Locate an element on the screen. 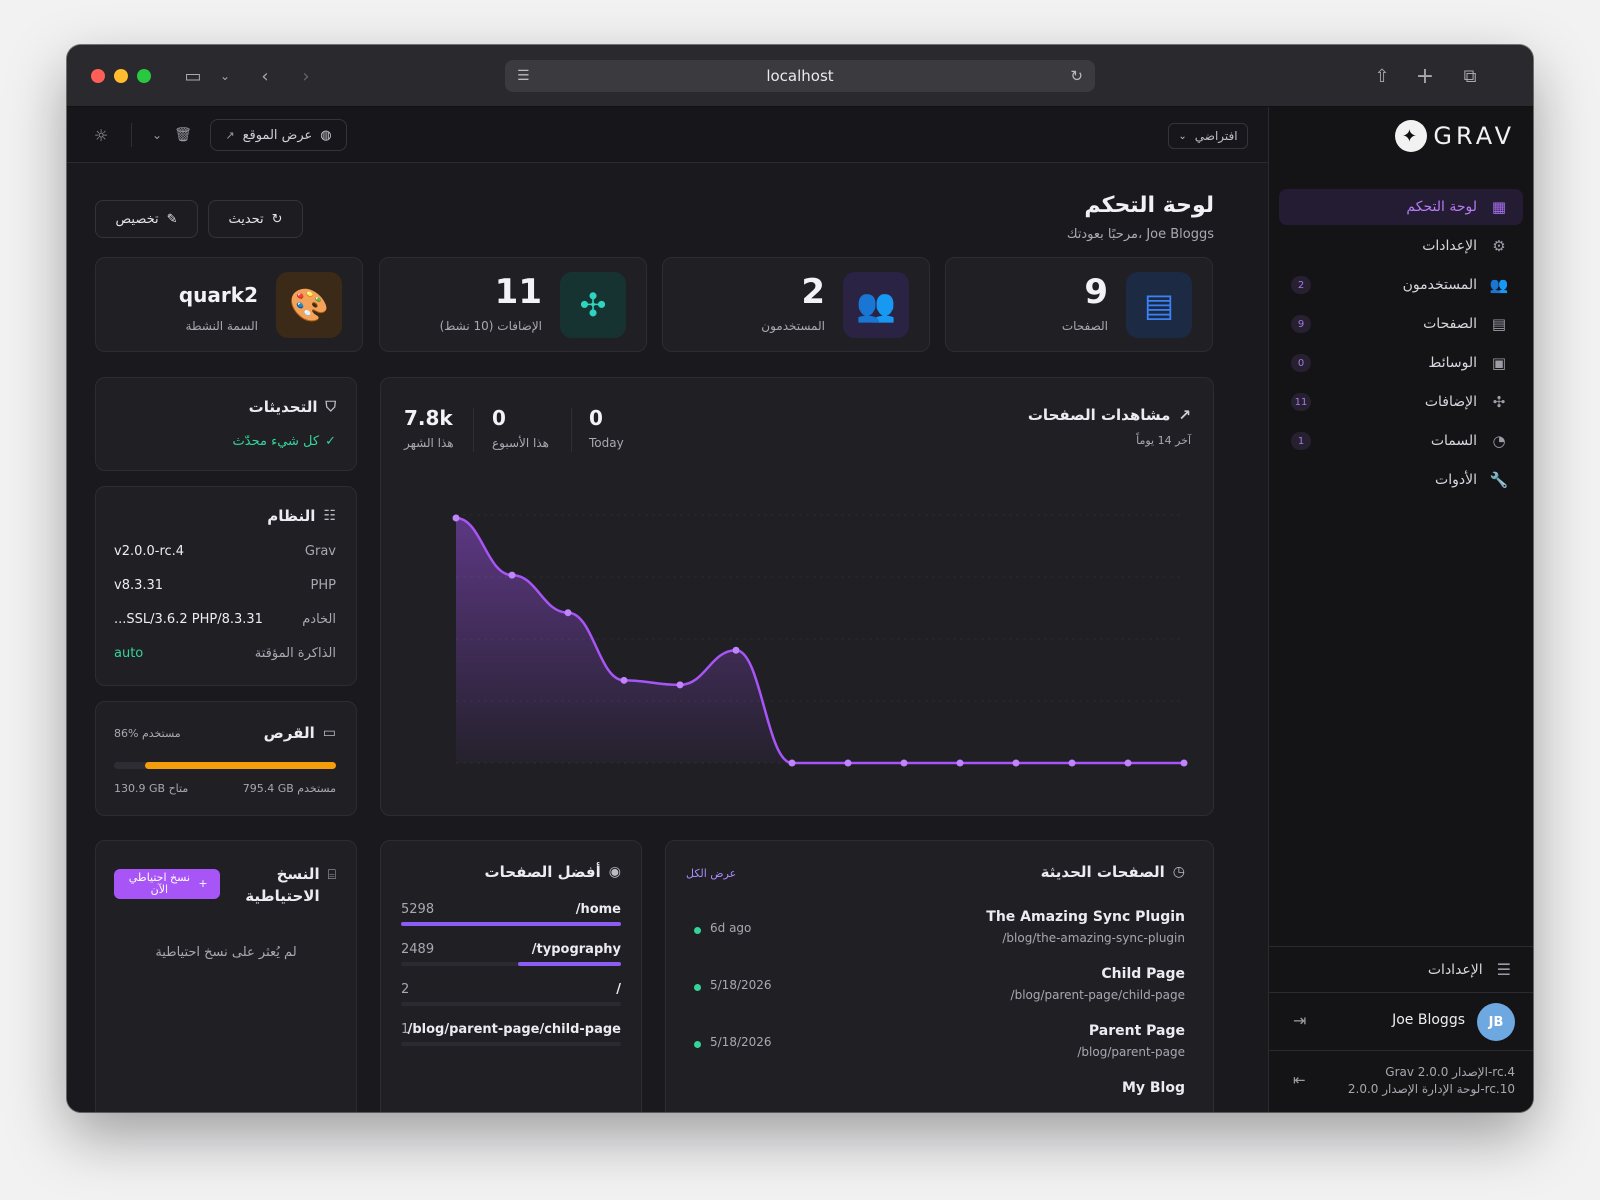  customize-button: تخصيص ✎ is located at coordinates (146, 219).